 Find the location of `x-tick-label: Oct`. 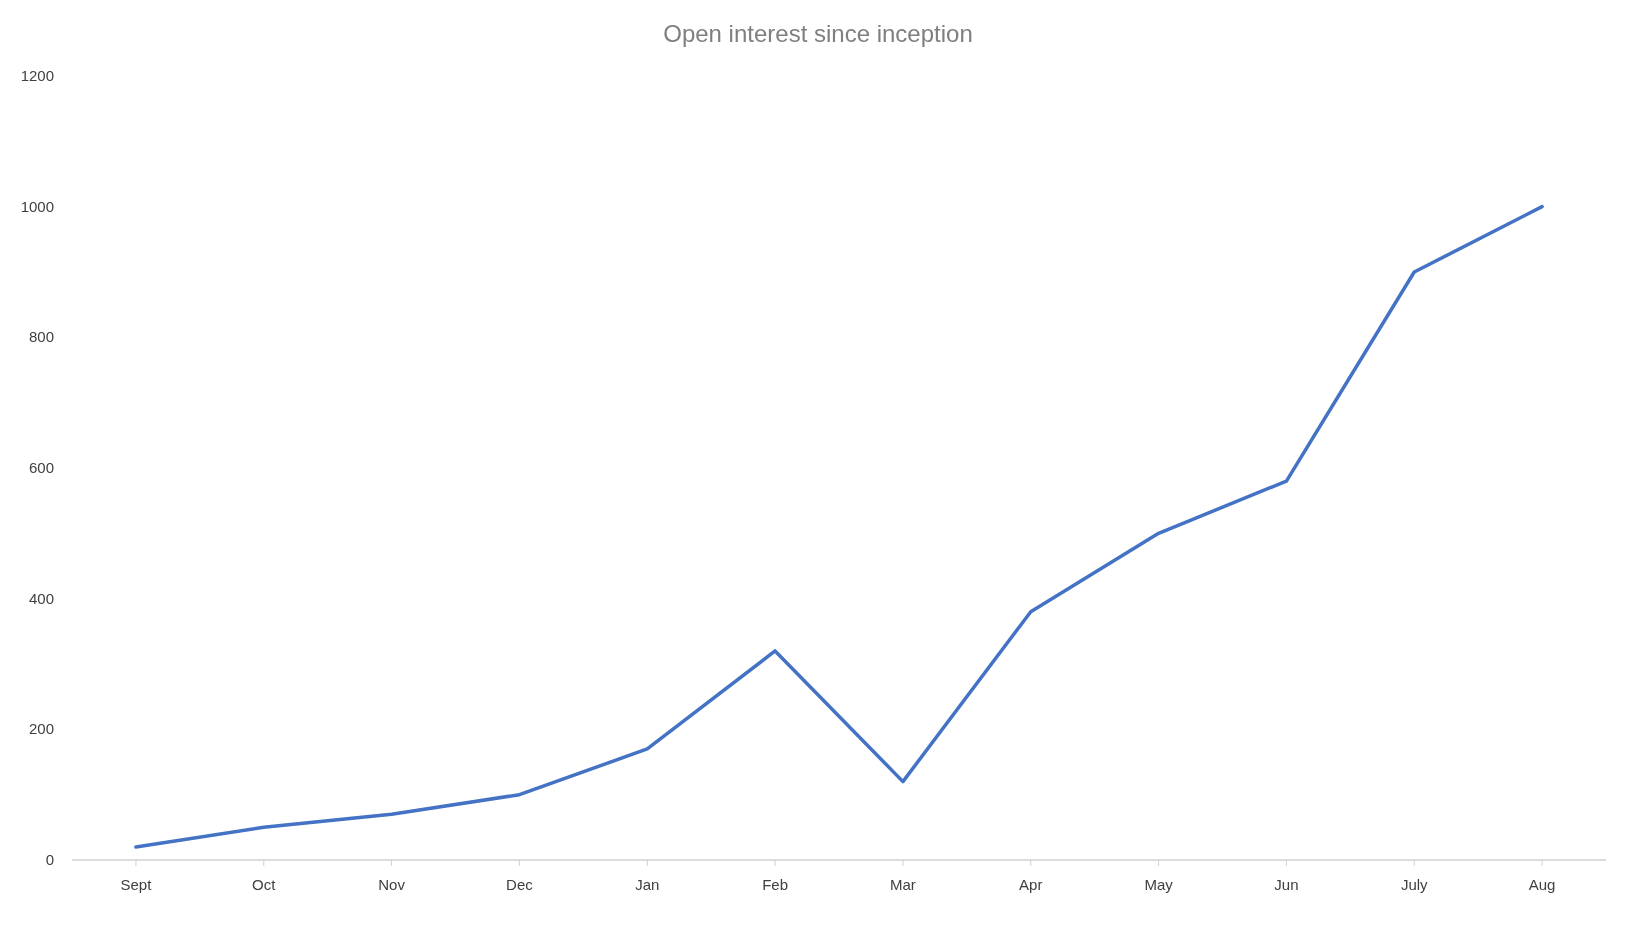

x-tick-label: Oct is located at coordinates (264, 884).